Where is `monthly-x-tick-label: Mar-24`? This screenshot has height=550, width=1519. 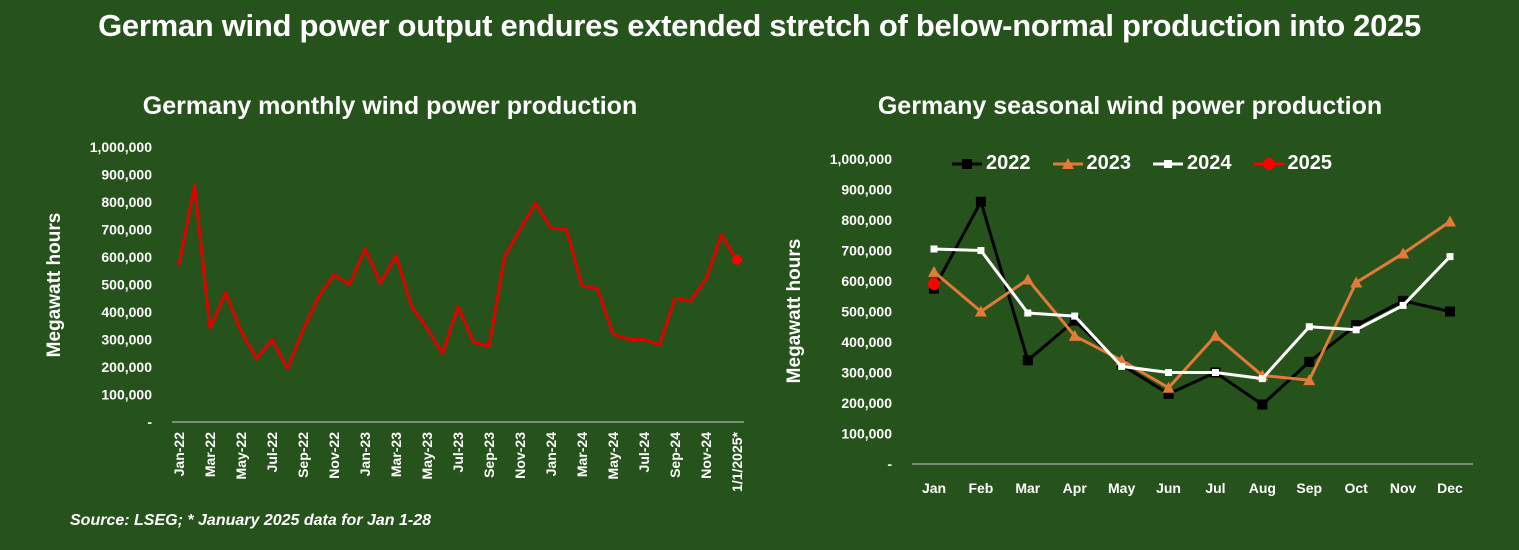
monthly-x-tick-label: Mar-24 is located at coordinates (582, 454).